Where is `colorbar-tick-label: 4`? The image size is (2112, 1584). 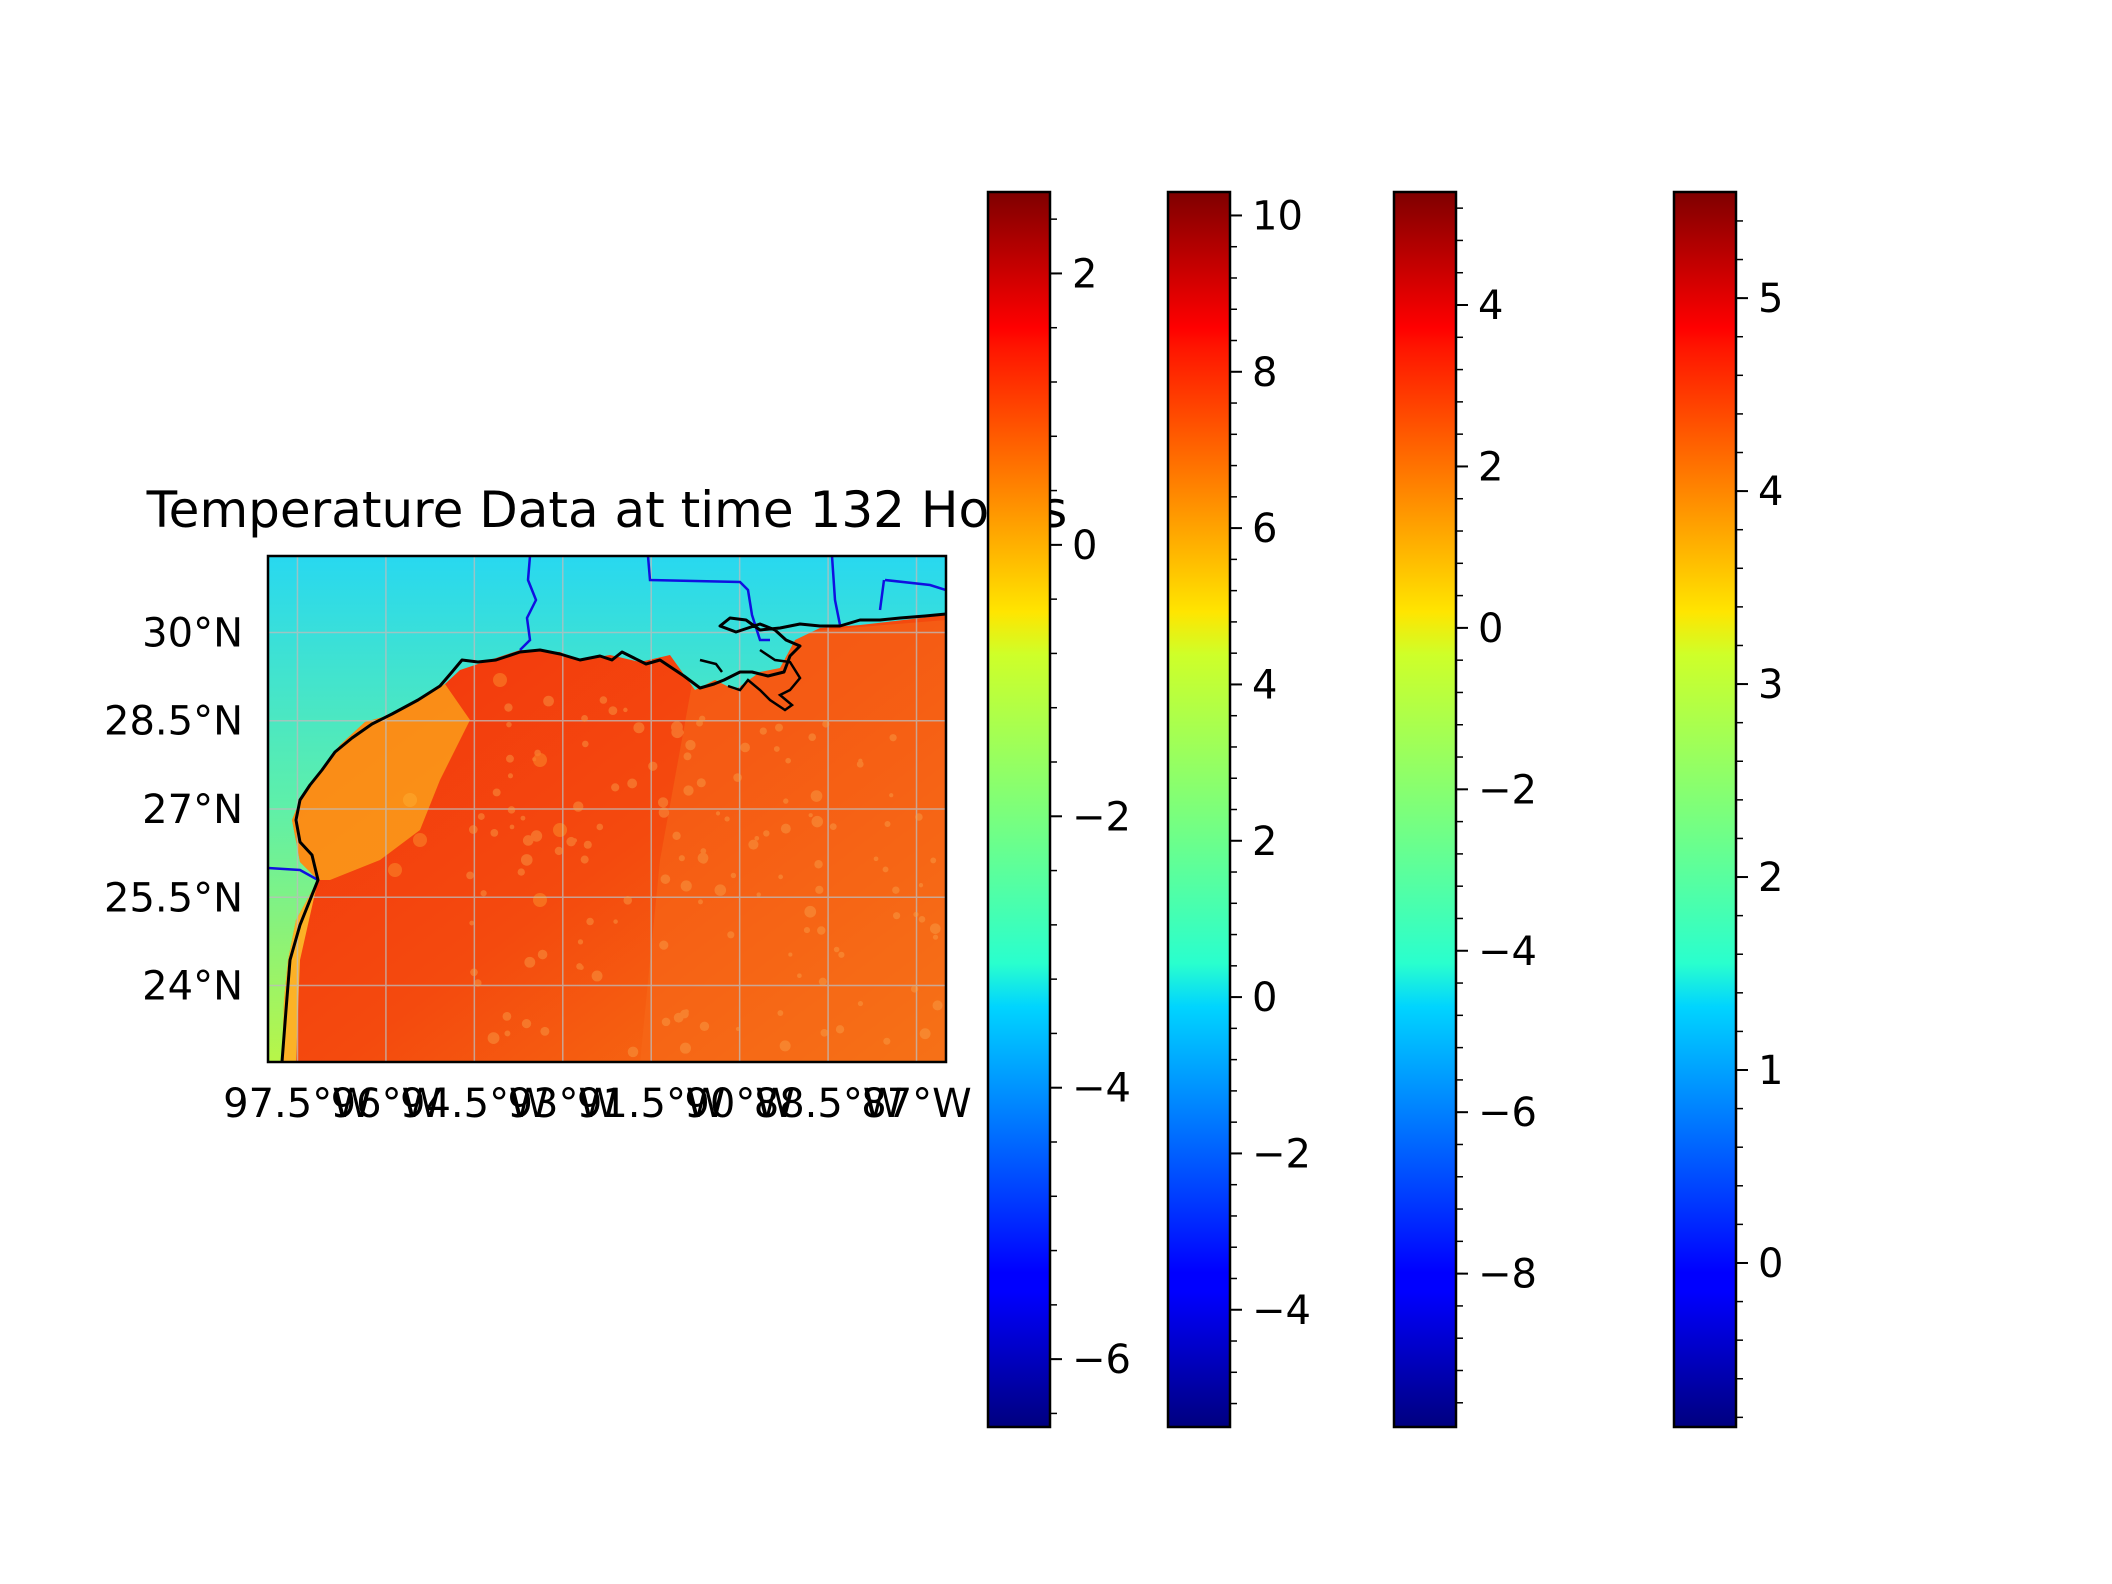
colorbar-tick-label: 4 is located at coordinates (1770, 492).